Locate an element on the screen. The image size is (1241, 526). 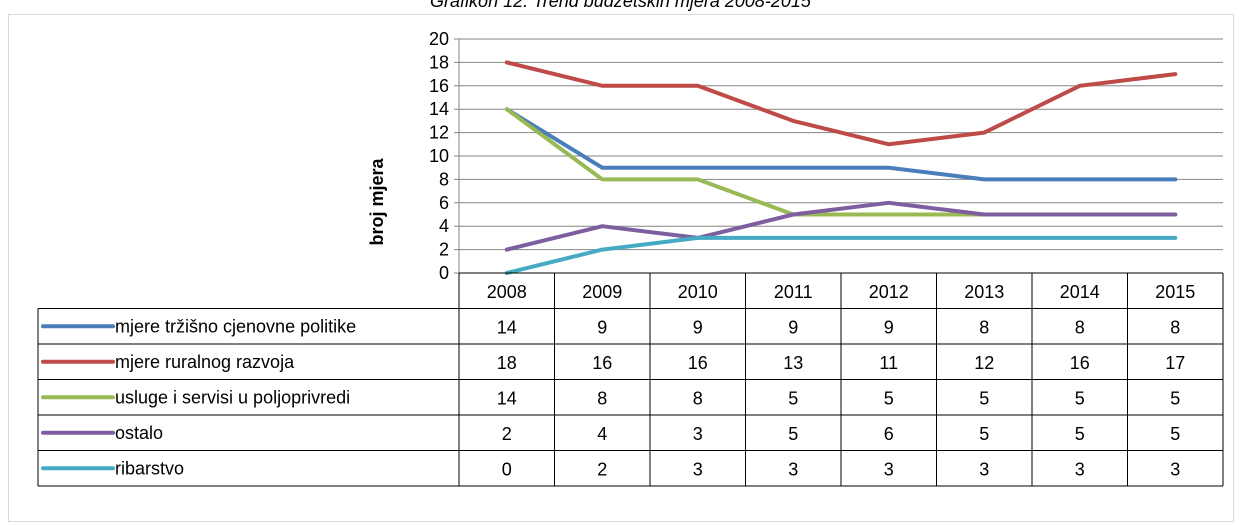
x-tick-label: 2010 is located at coordinates (698, 292).